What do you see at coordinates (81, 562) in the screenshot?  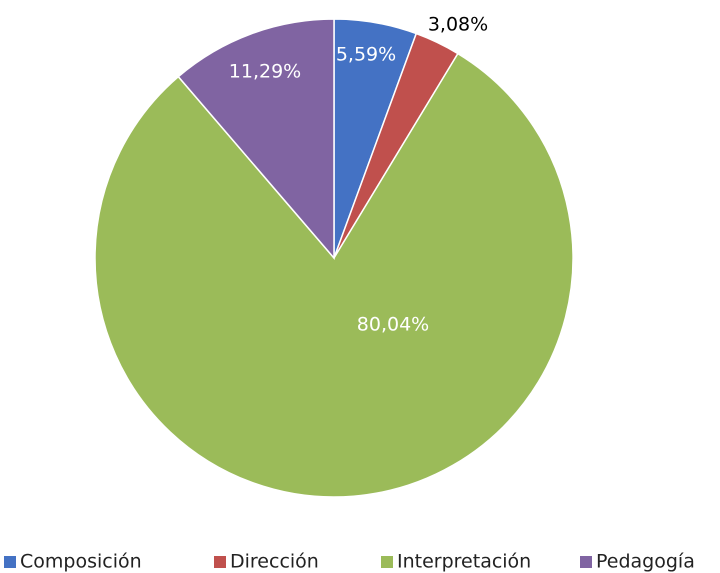 I see `legend-label: Composición` at bounding box center [81, 562].